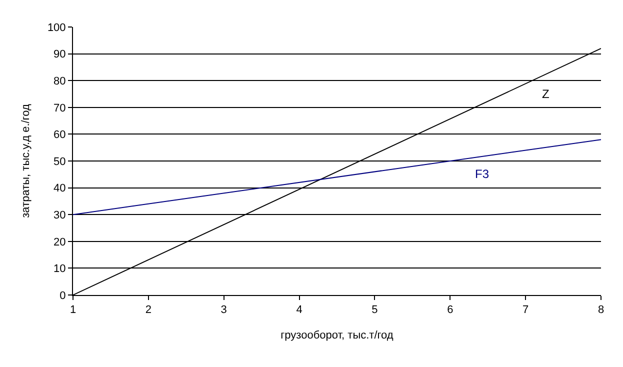  I want to click on y-tick-label: 50, so click(60, 162).